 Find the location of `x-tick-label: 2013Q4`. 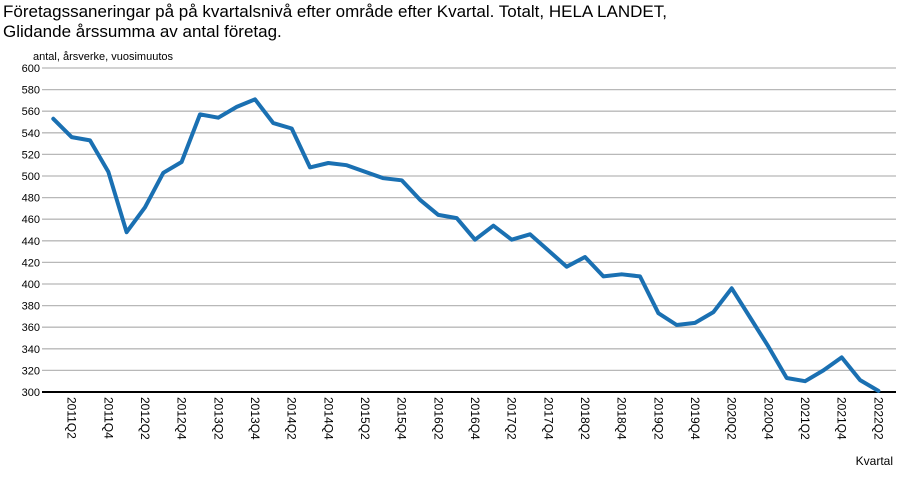

x-tick-label: 2013Q4 is located at coordinates (255, 418).